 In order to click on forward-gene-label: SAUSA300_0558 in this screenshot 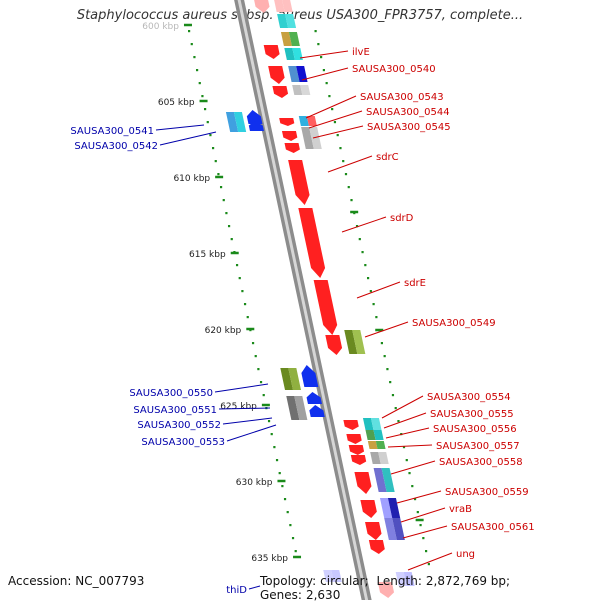, I will do `click(481, 462)`.